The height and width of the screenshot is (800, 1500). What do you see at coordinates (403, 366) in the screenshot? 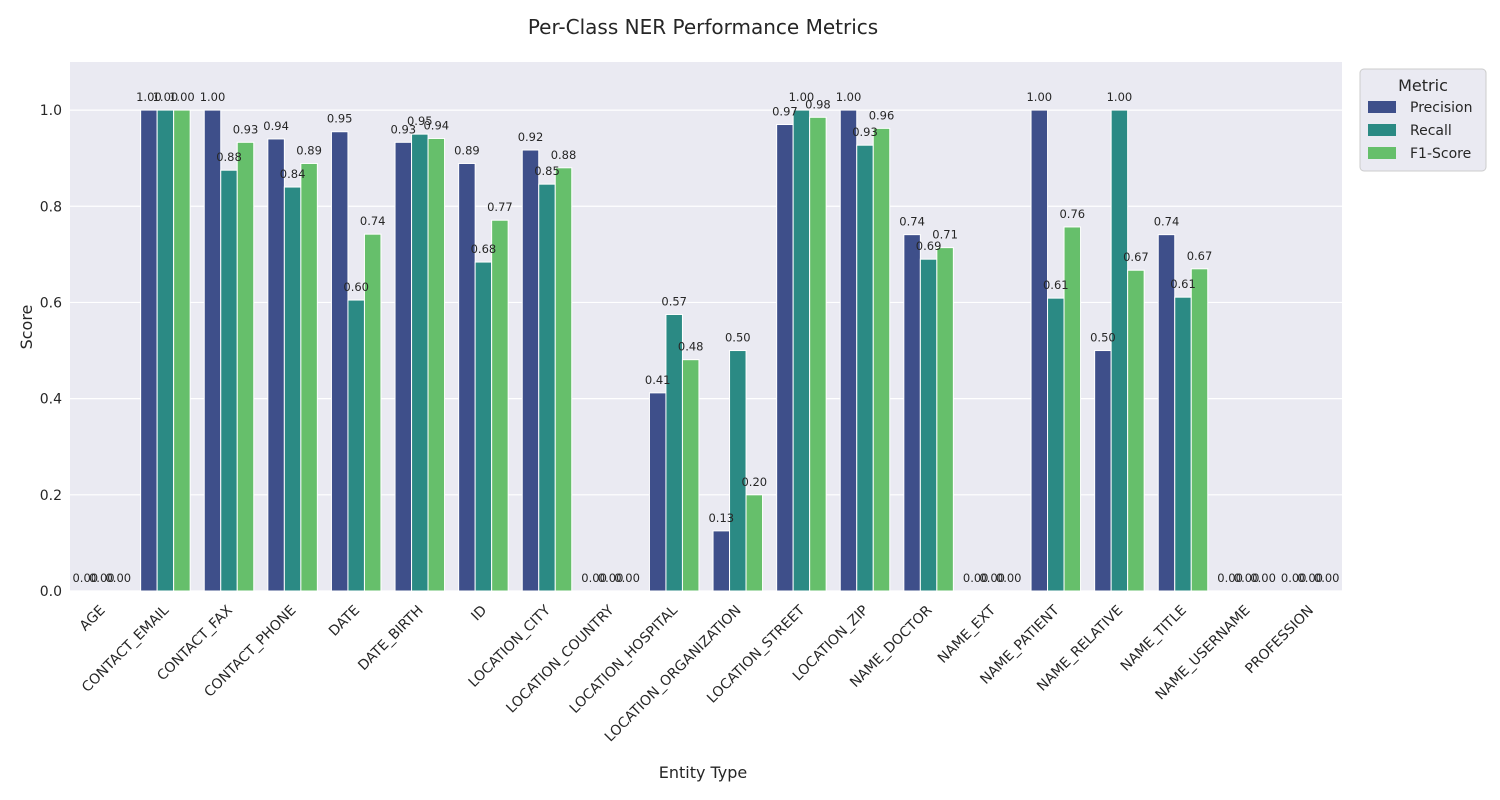
I see `bar-precision-date-birth` at bounding box center [403, 366].